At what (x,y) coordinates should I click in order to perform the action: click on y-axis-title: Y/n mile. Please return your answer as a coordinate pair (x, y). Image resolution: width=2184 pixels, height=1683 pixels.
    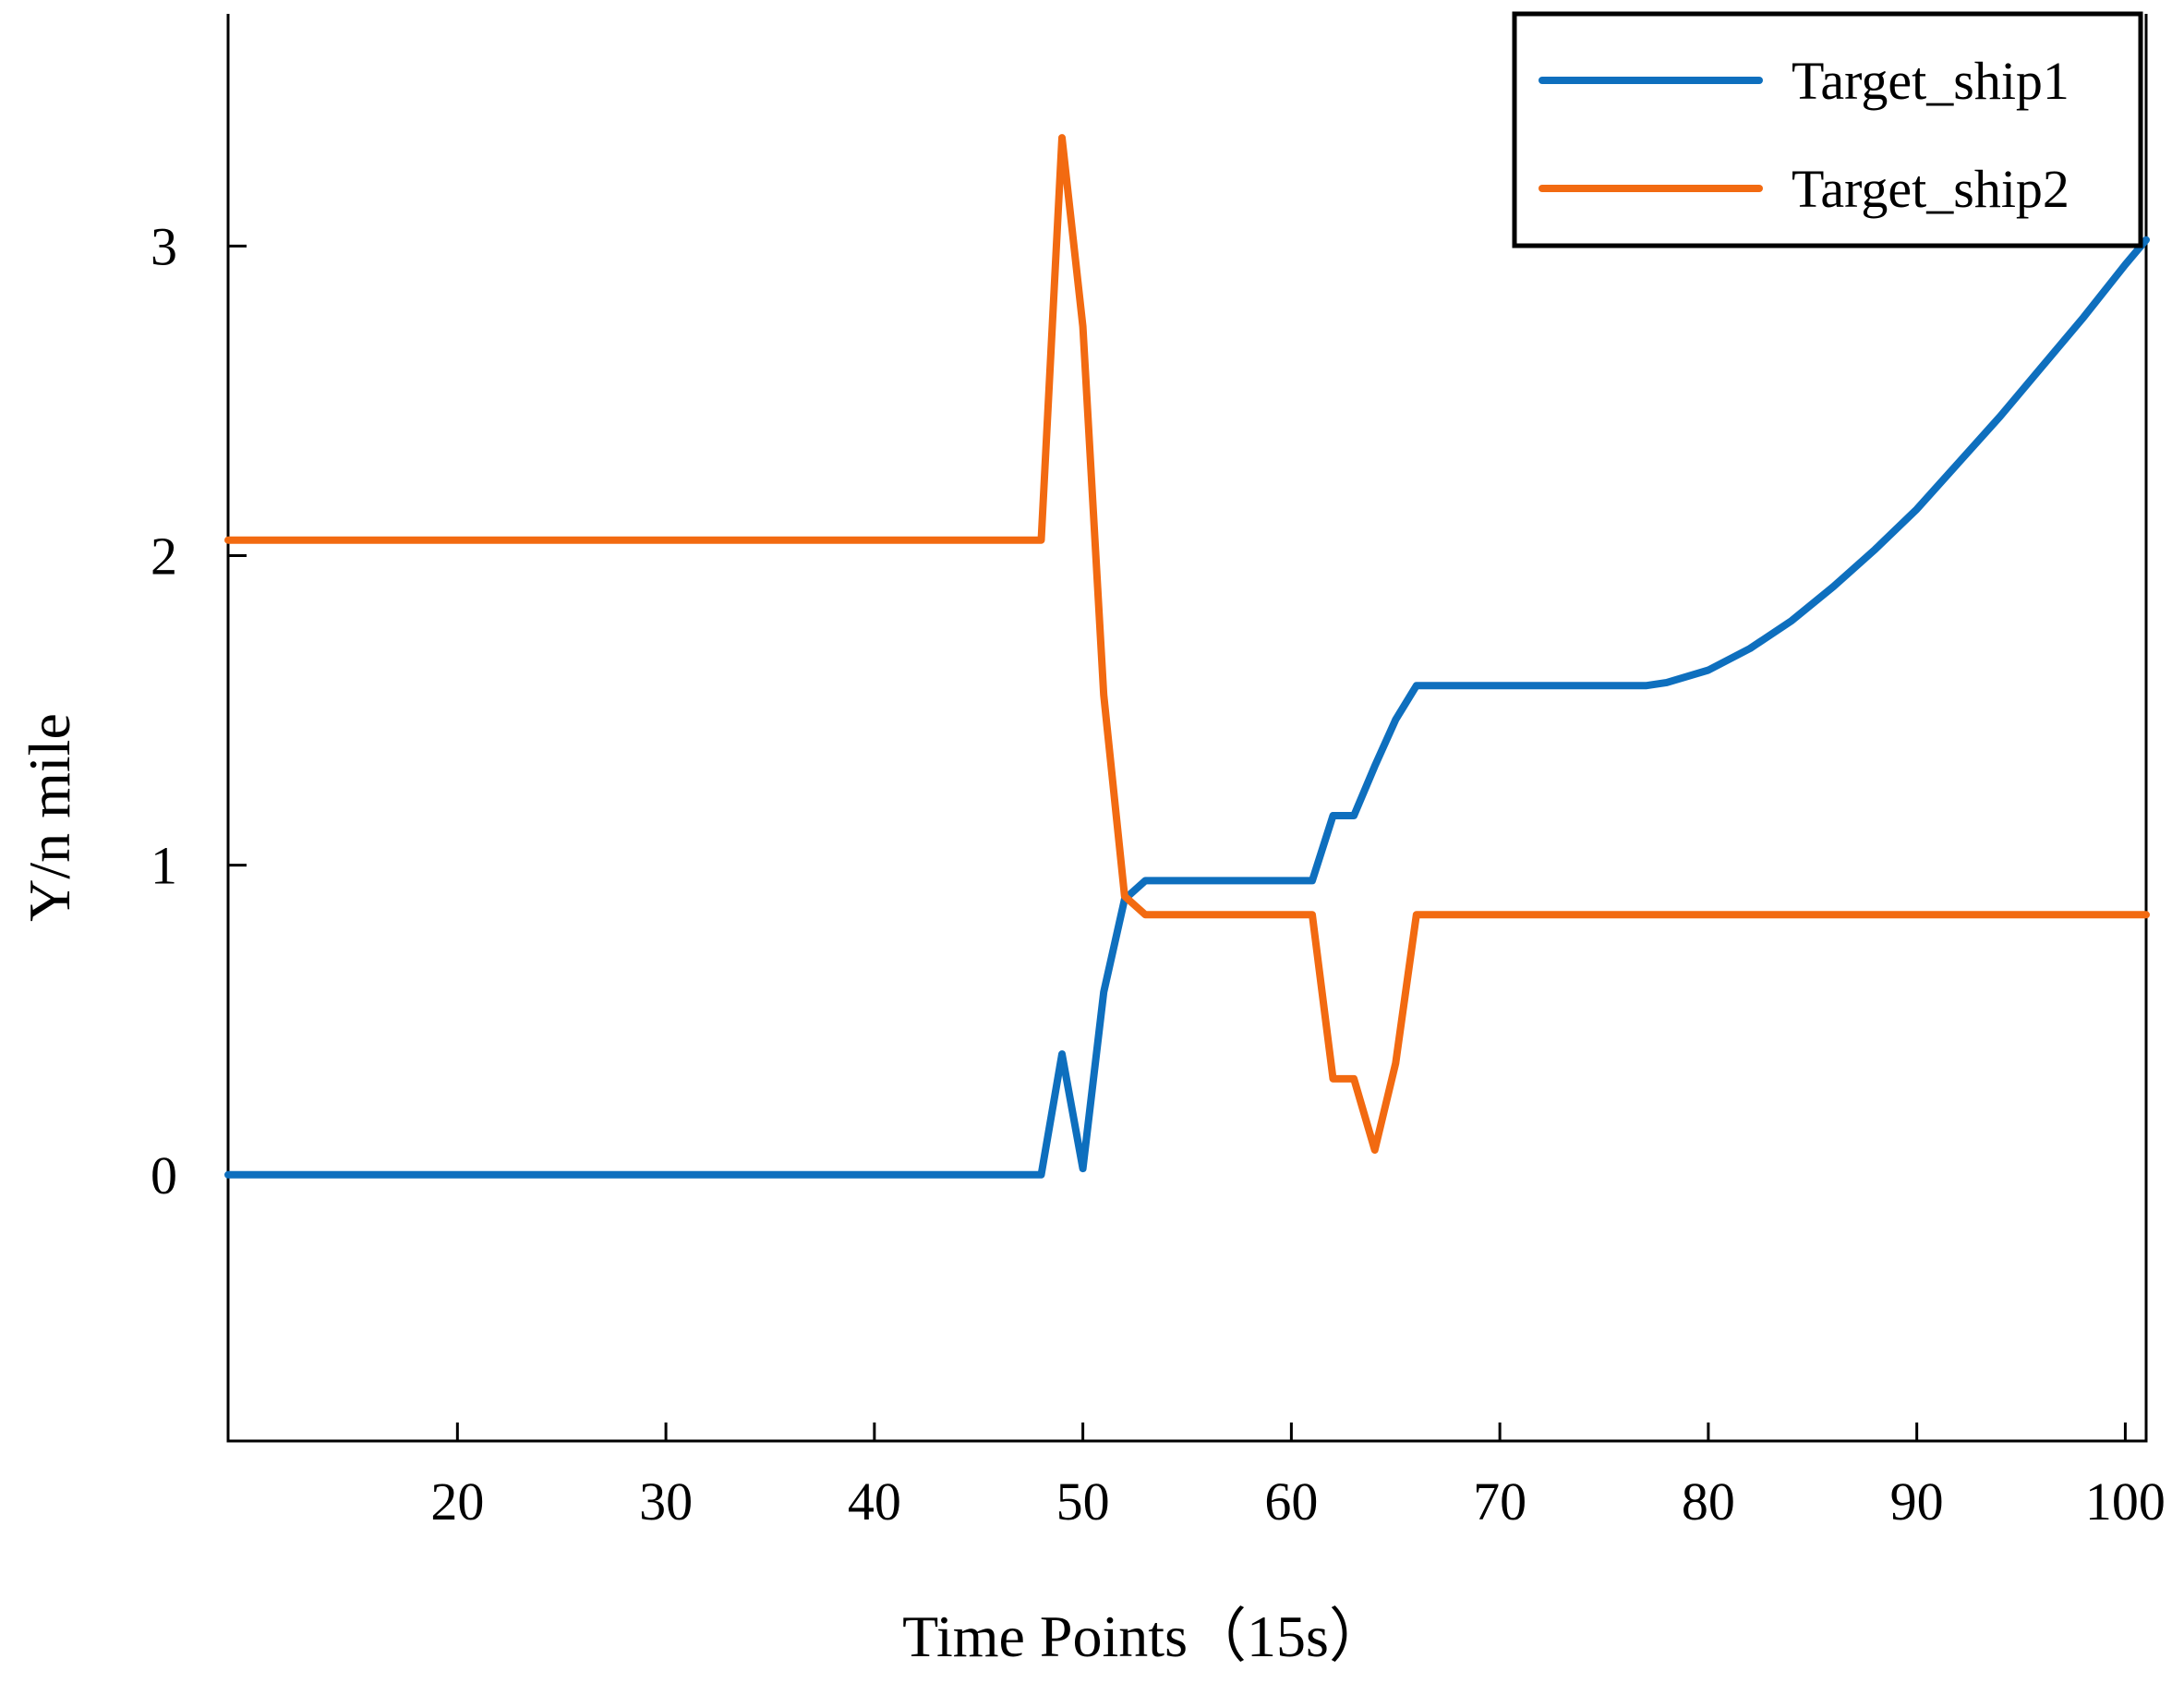
    Looking at the image, I should click on (49, 817).